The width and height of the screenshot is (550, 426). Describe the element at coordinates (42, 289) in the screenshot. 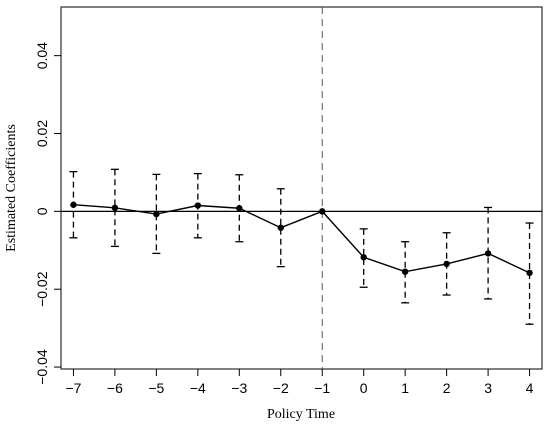

I see `y-tick-label: −0.02` at that location.